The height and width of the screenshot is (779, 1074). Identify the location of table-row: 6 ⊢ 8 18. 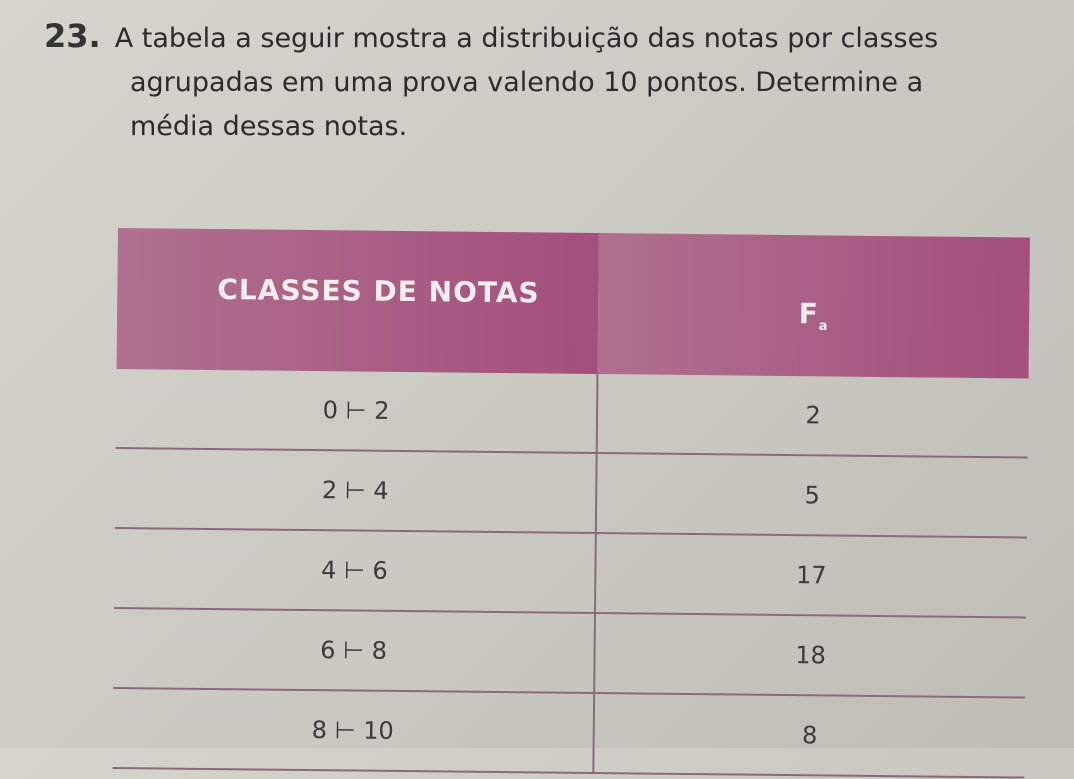
(569, 652).